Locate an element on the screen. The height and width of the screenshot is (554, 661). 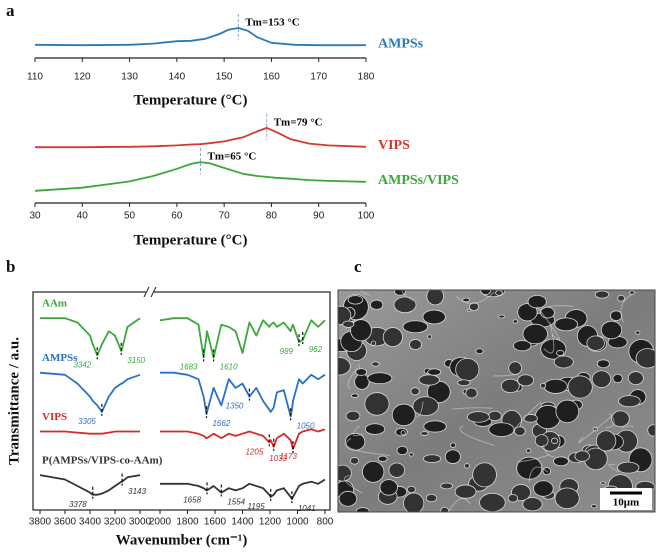
x-tick-label: 1000 is located at coordinates (297, 522).